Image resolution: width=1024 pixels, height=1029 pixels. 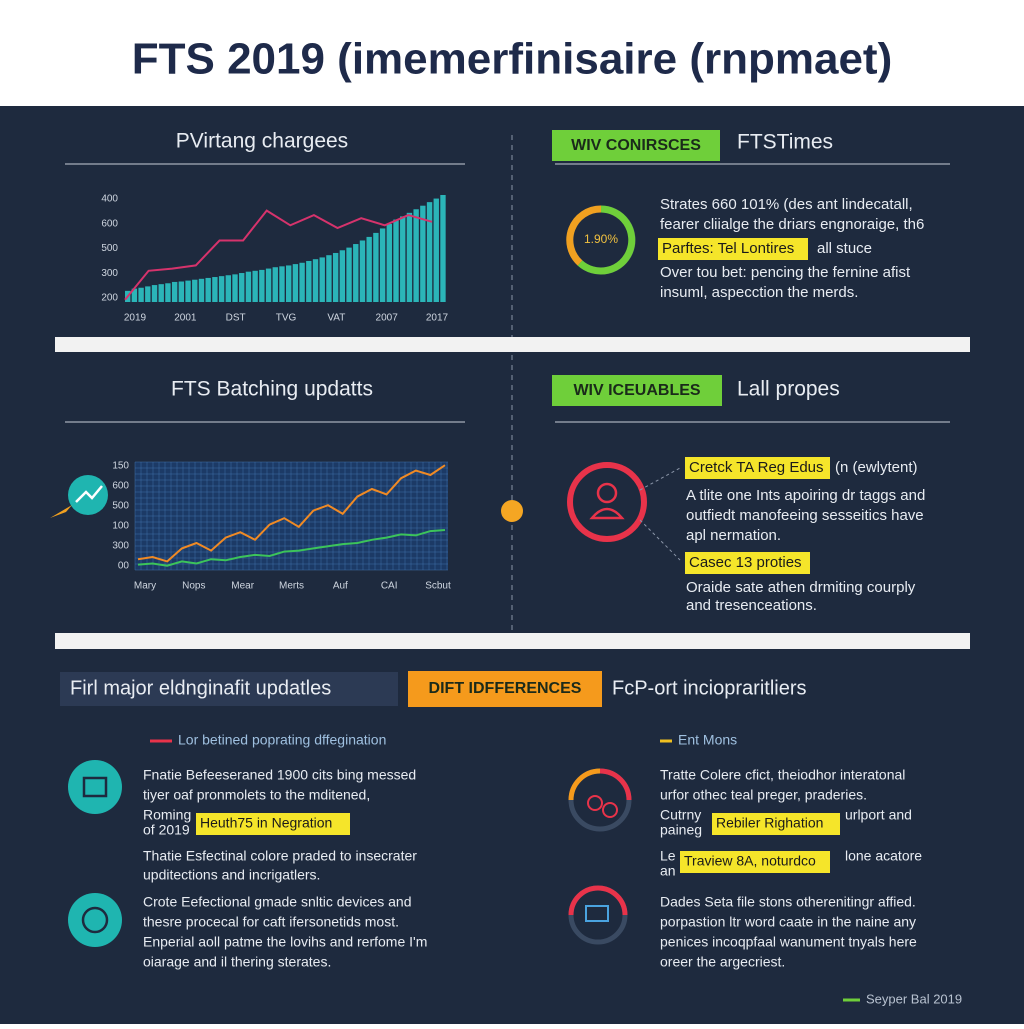 What do you see at coordinates (914, 998) in the screenshot?
I see `footer-text: Seyper Bal 2019` at bounding box center [914, 998].